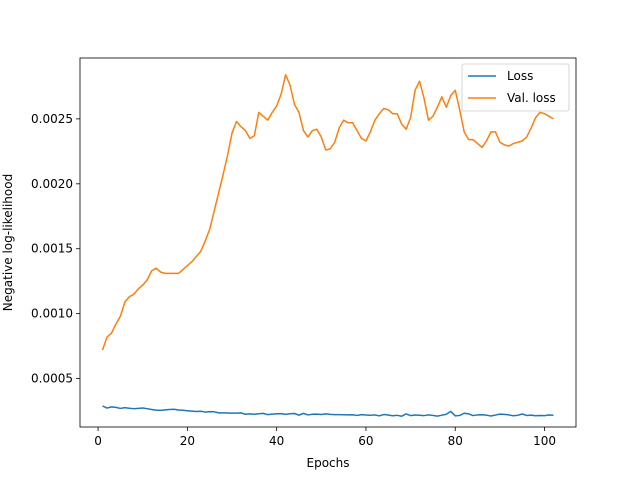 The width and height of the screenshot is (640, 480). What do you see at coordinates (544, 441) in the screenshot?
I see `x-tick-label: 100` at bounding box center [544, 441].